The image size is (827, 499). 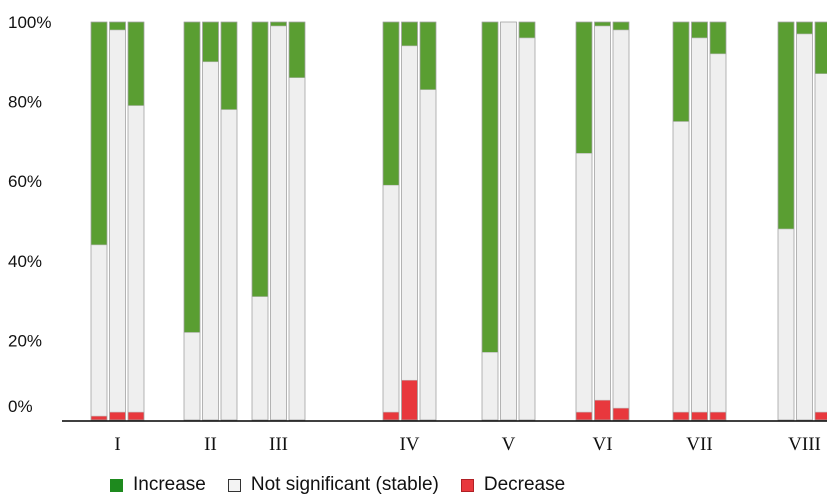 What do you see at coordinates (409, 444) in the screenshot?
I see `x-tick-label: IV` at bounding box center [409, 444].